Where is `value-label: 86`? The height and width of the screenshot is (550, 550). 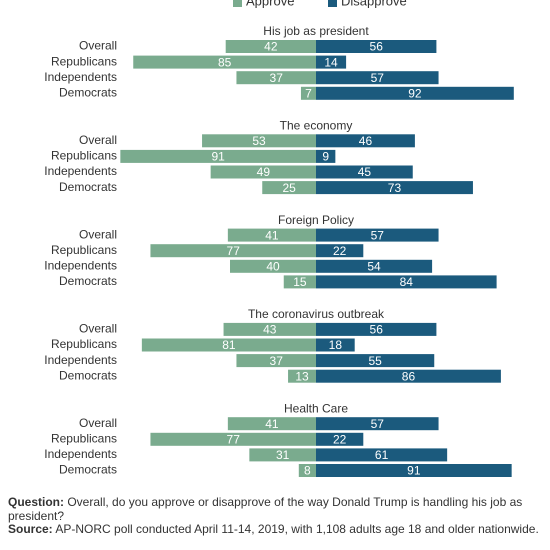 value-label: 86 is located at coordinates (409, 376).